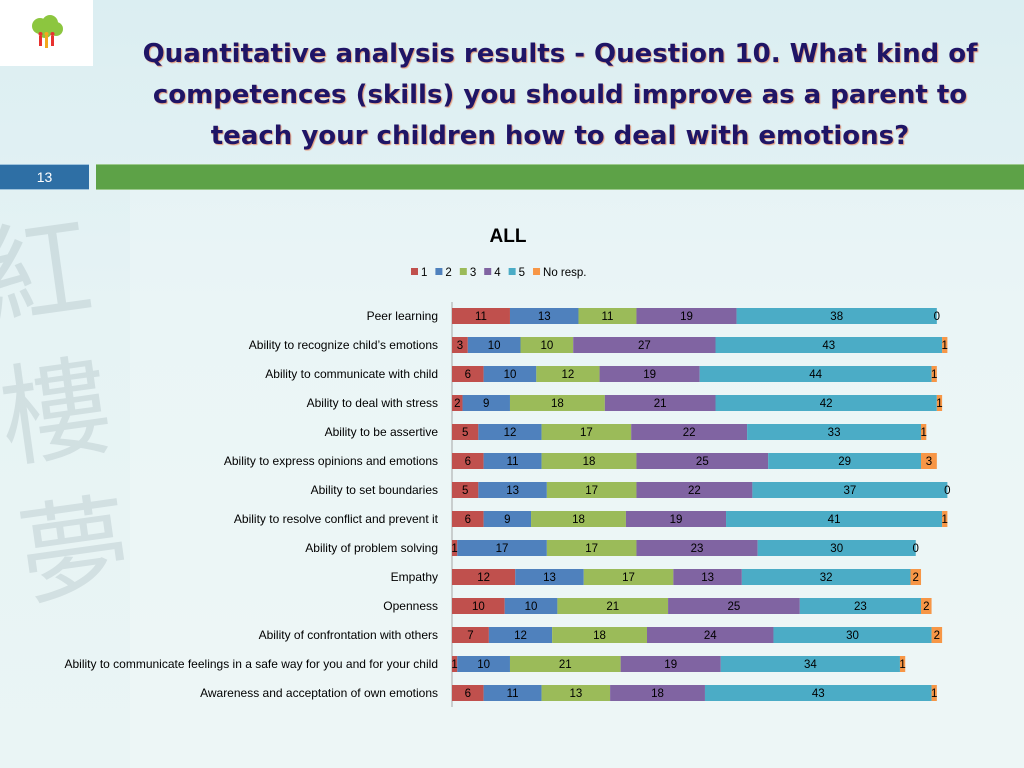 The image size is (1024, 768). I want to click on data-label: 6, so click(468, 462).